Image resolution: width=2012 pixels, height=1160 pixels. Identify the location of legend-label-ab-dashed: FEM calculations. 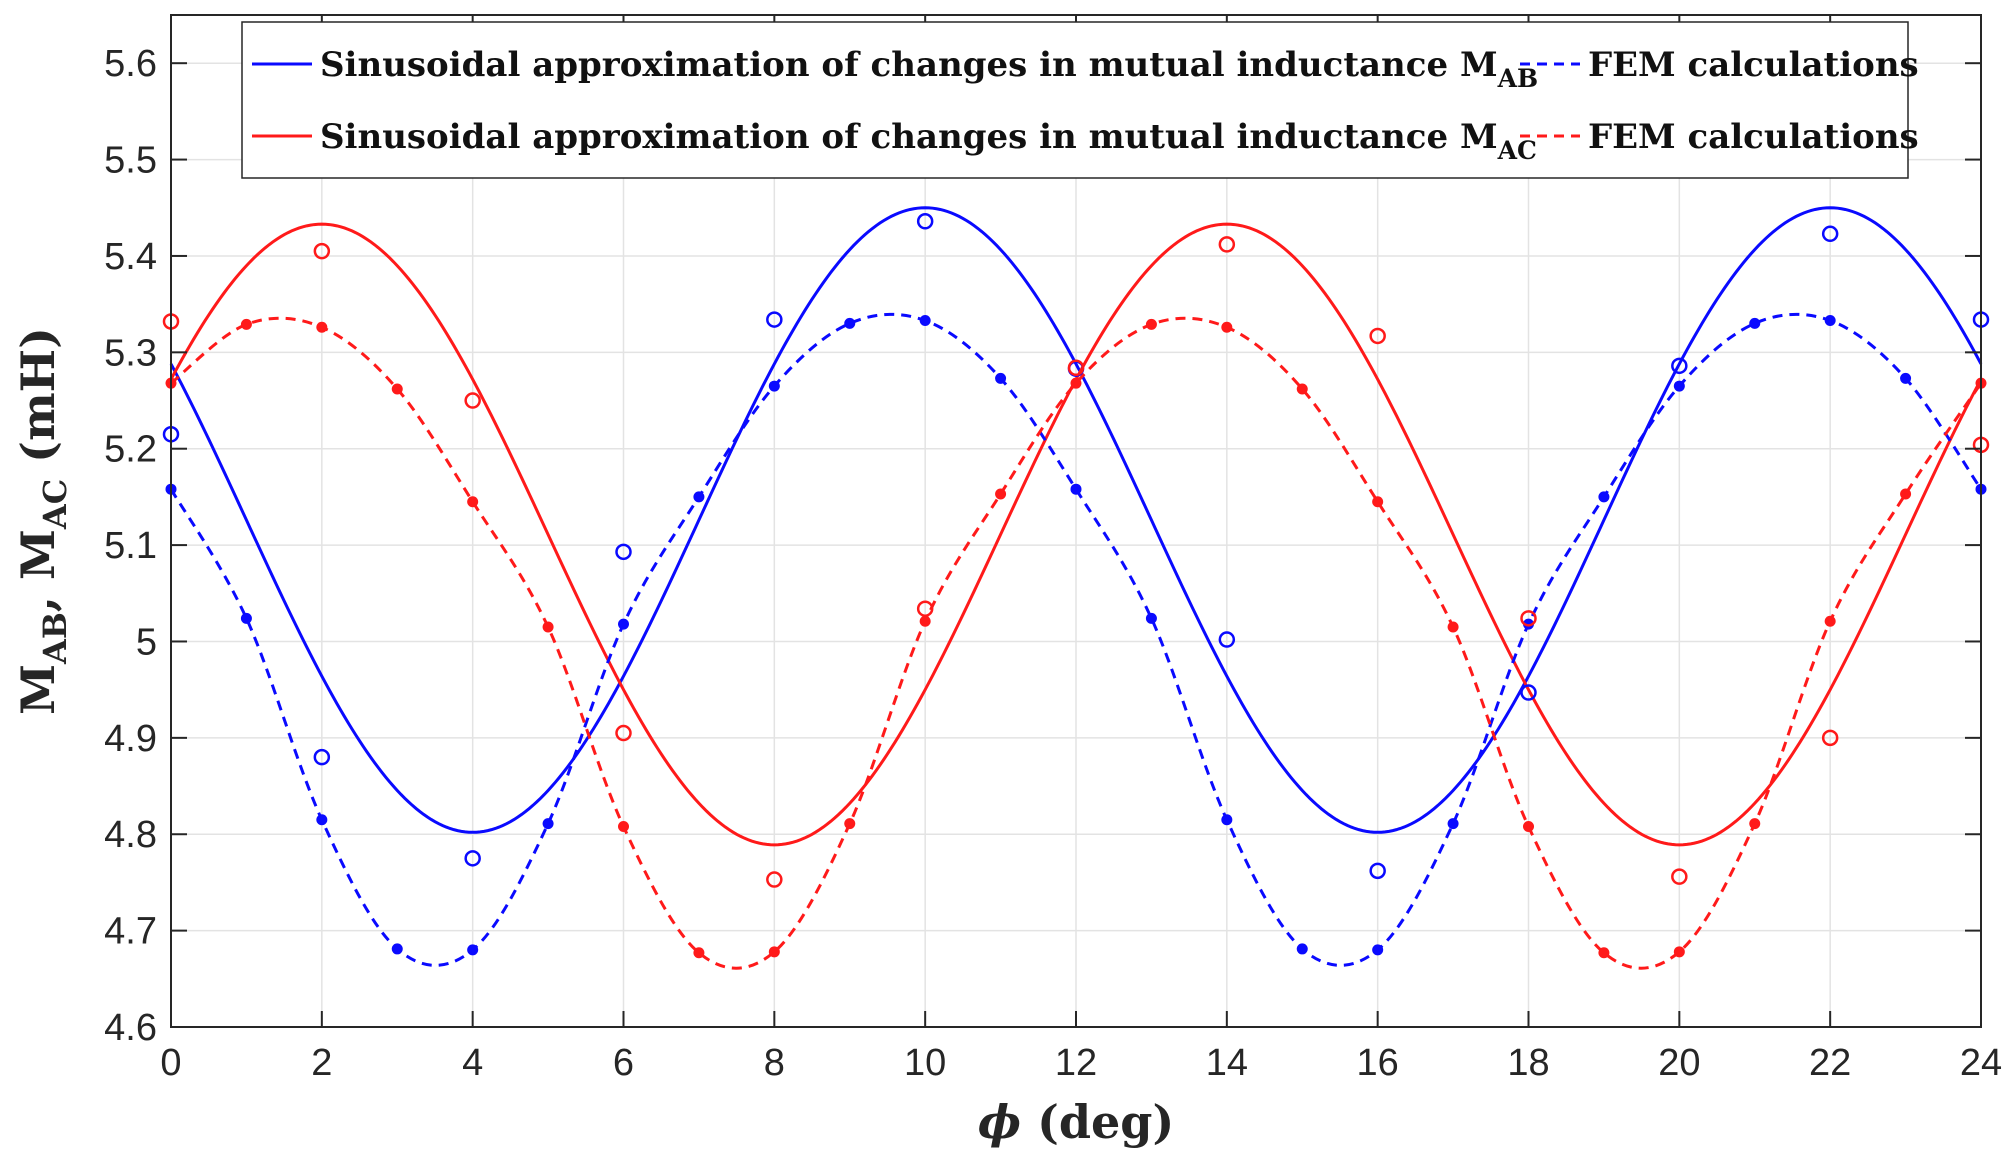
(1753, 65).